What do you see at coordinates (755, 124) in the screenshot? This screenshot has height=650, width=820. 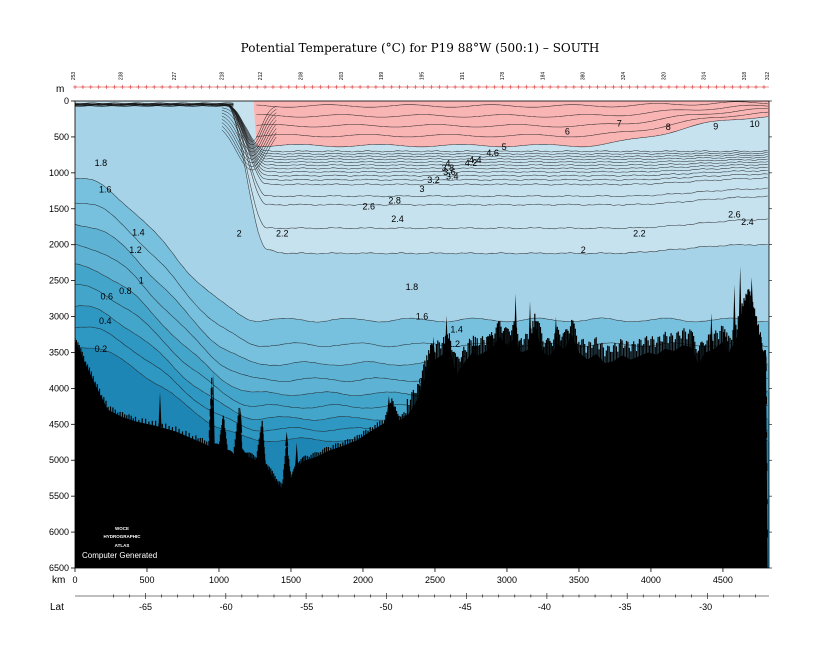 I see `contour-label: 10` at bounding box center [755, 124].